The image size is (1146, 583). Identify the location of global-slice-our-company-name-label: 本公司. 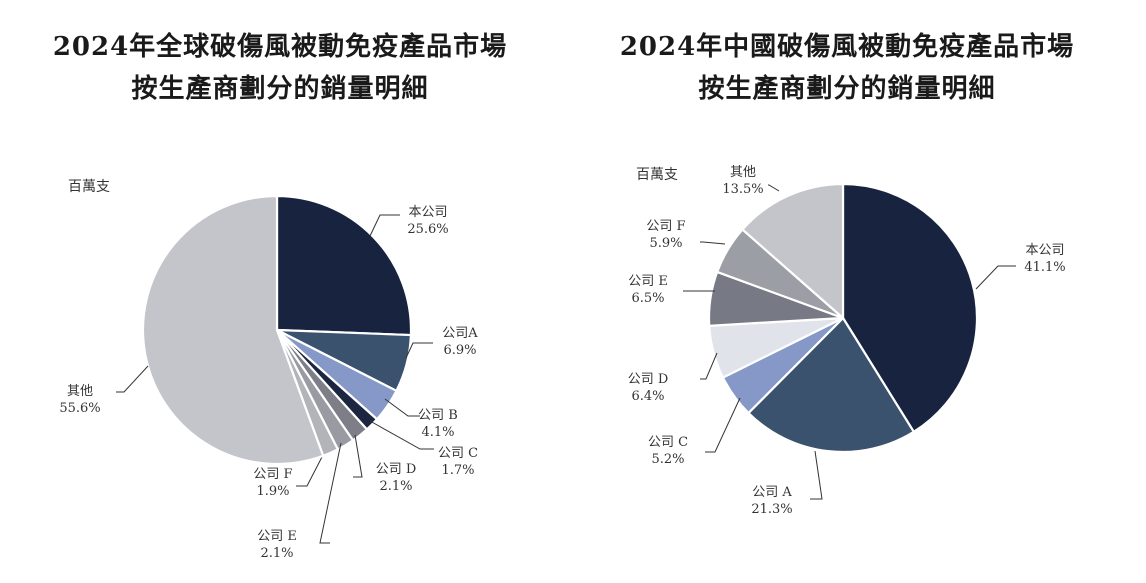
(427, 212).